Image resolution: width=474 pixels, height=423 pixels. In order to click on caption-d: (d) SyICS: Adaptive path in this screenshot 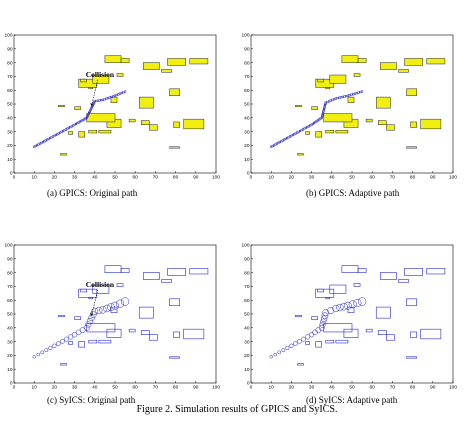, I will do `click(352, 400)`.